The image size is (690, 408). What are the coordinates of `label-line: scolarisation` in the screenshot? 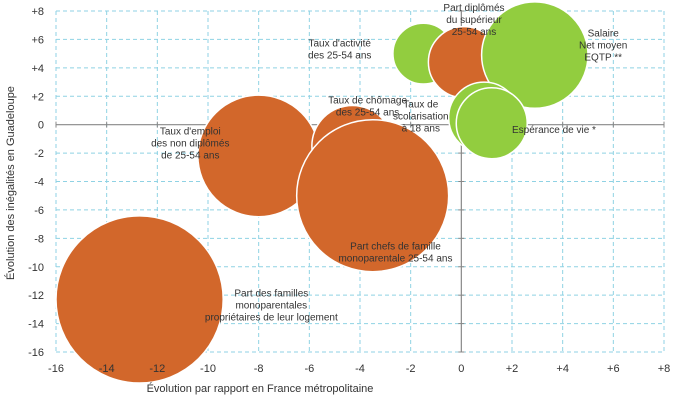 It's located at (421, 117).